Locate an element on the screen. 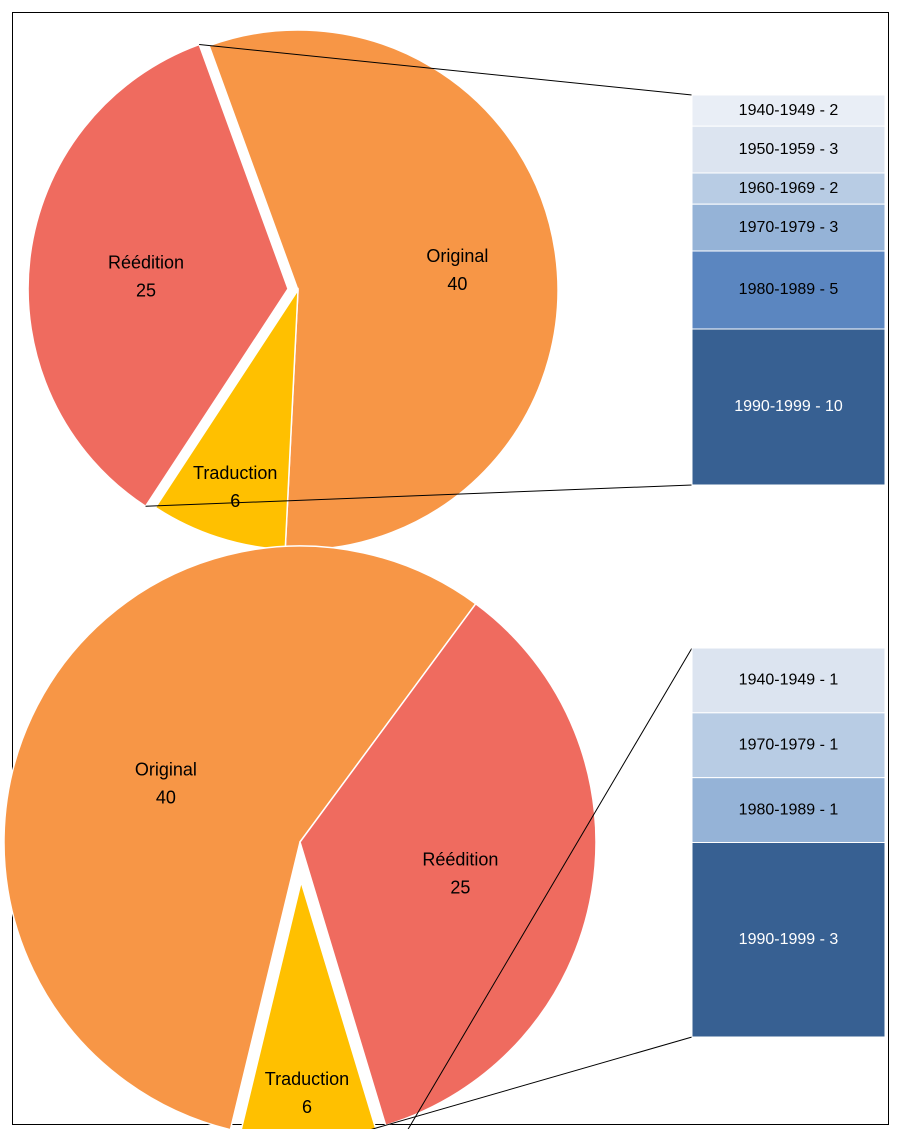 This screenshot has height=1129, width=907. pie-slice-reedition is located at coordinates (158, 275).